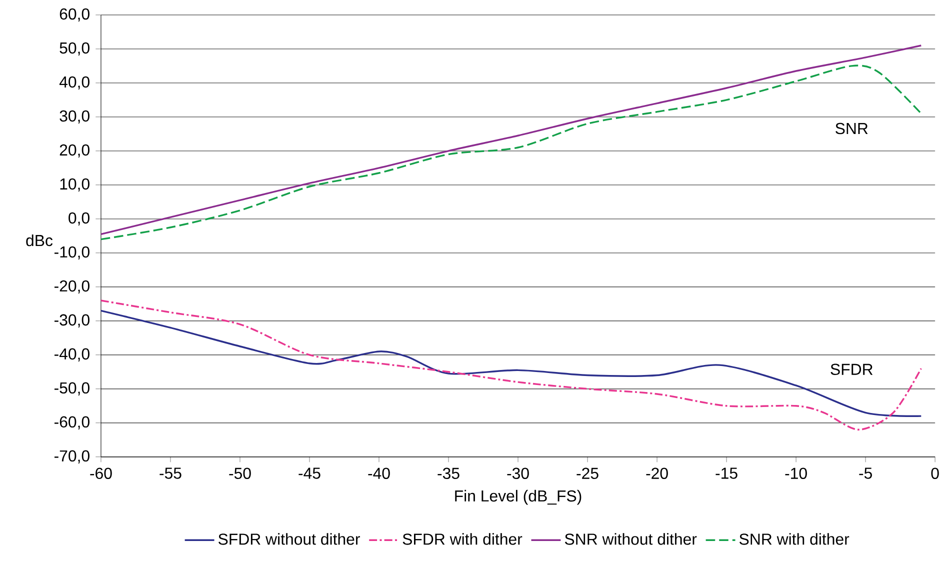  What do you see at coordinates (289, 538) in the screenshot?
I see `legend-label: SFDR without dither` at bounding box center [289, 538].